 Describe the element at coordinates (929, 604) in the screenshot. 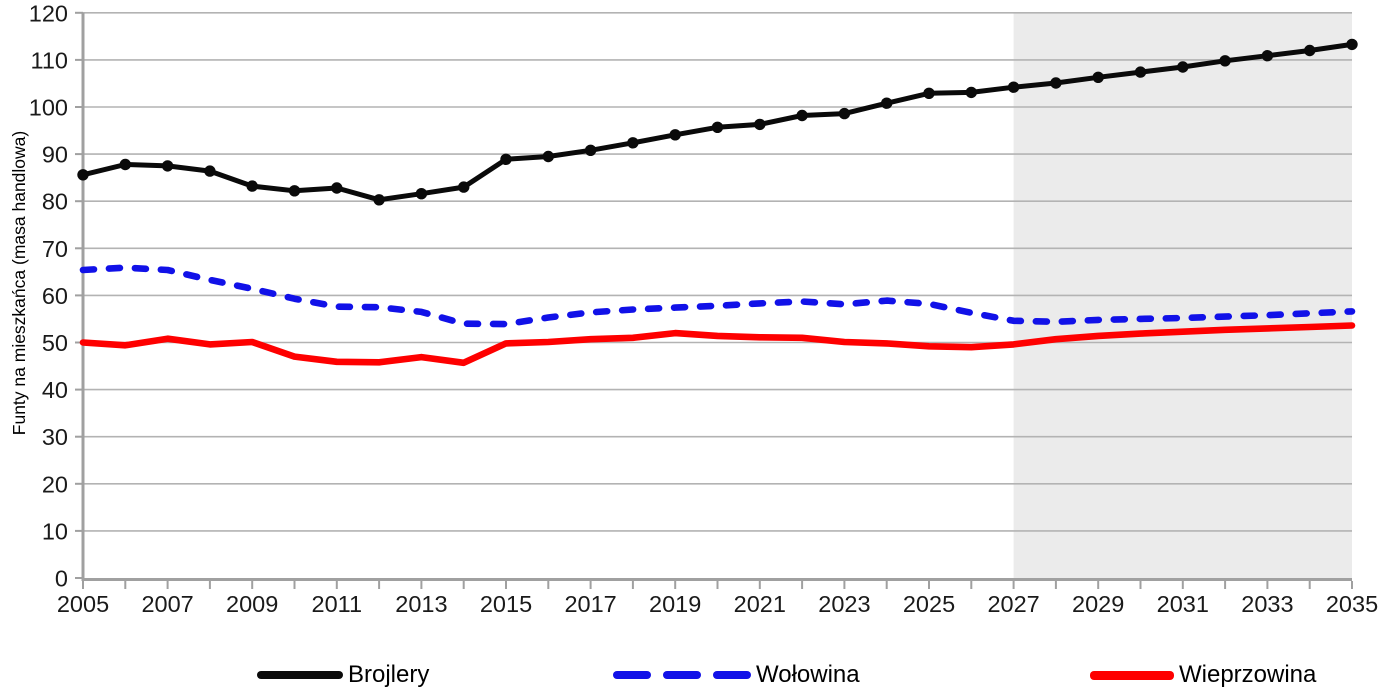

I see `x-tick-label: 2025` at that location.